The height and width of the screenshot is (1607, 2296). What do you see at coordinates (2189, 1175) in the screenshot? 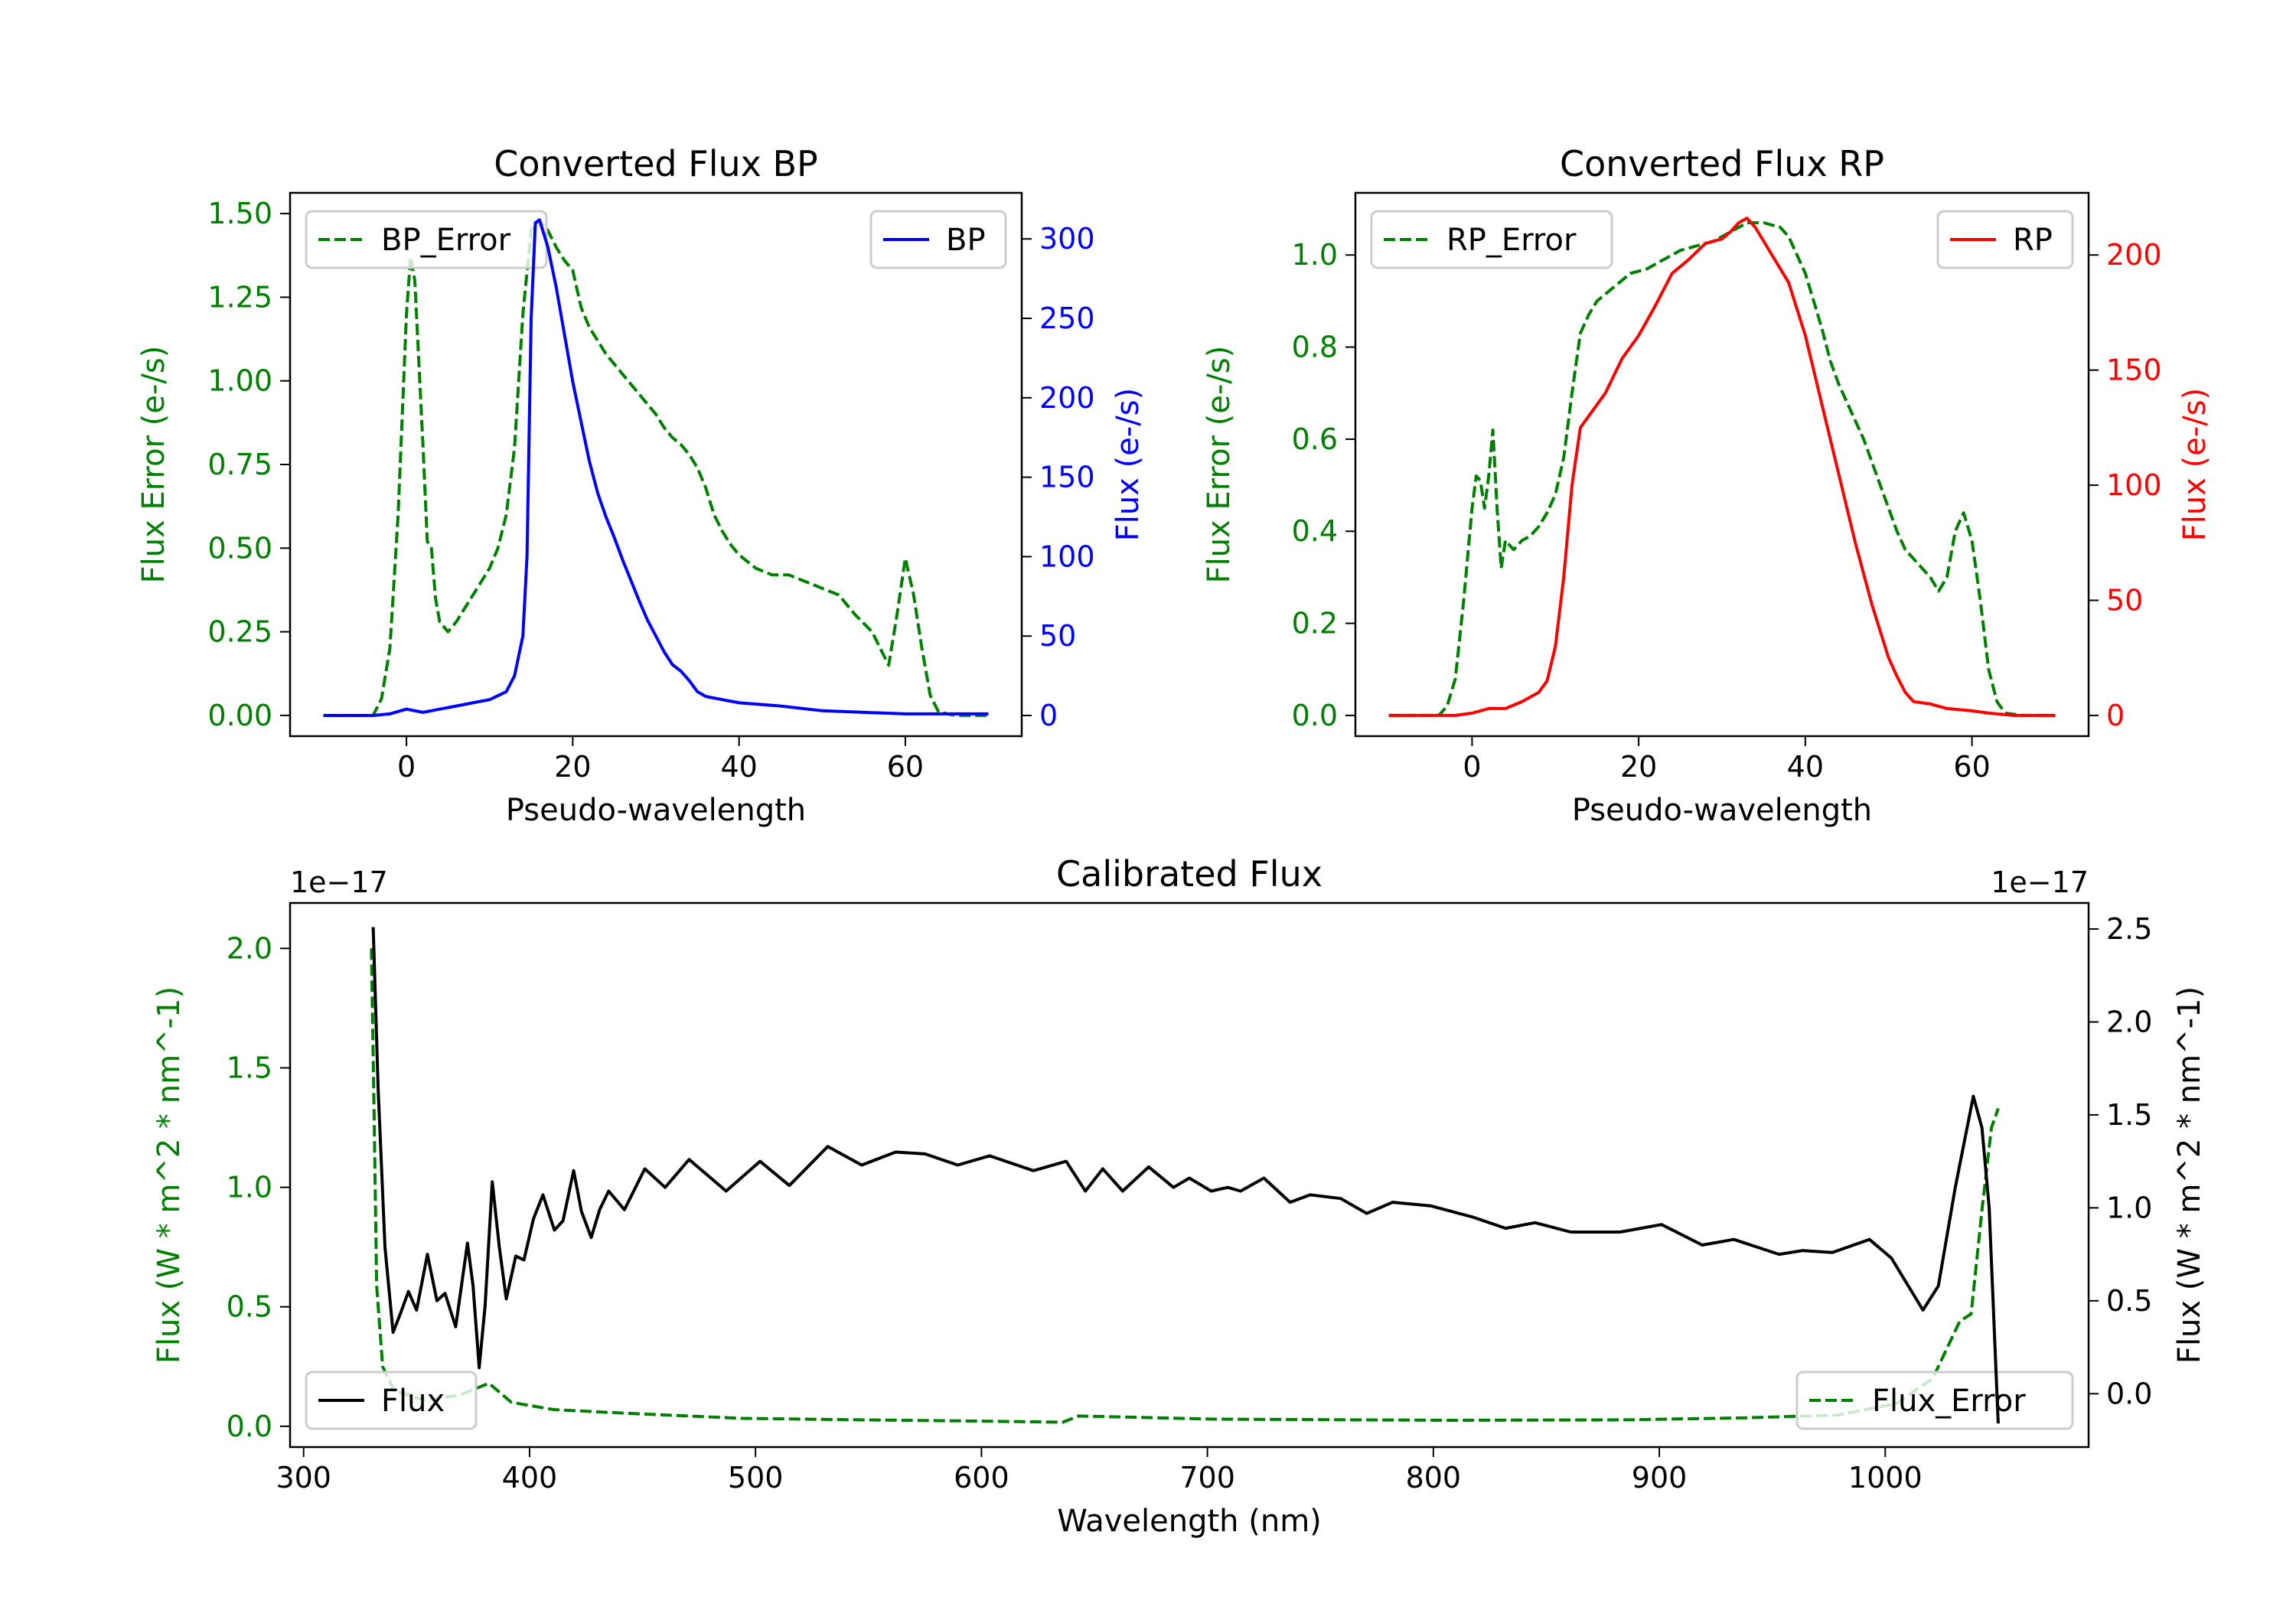
I see `y-right-axis-label: Flux (W * m^2 * nm^-1)` at bounding box center [2189, 1175].